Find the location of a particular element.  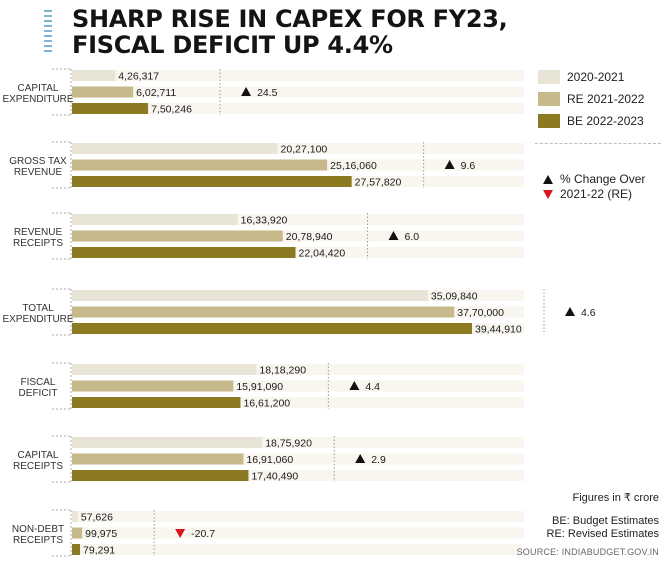

title-line-1: SHARP RISE IN CAPEX FOR FY23, is located at coordinates (290, 19).